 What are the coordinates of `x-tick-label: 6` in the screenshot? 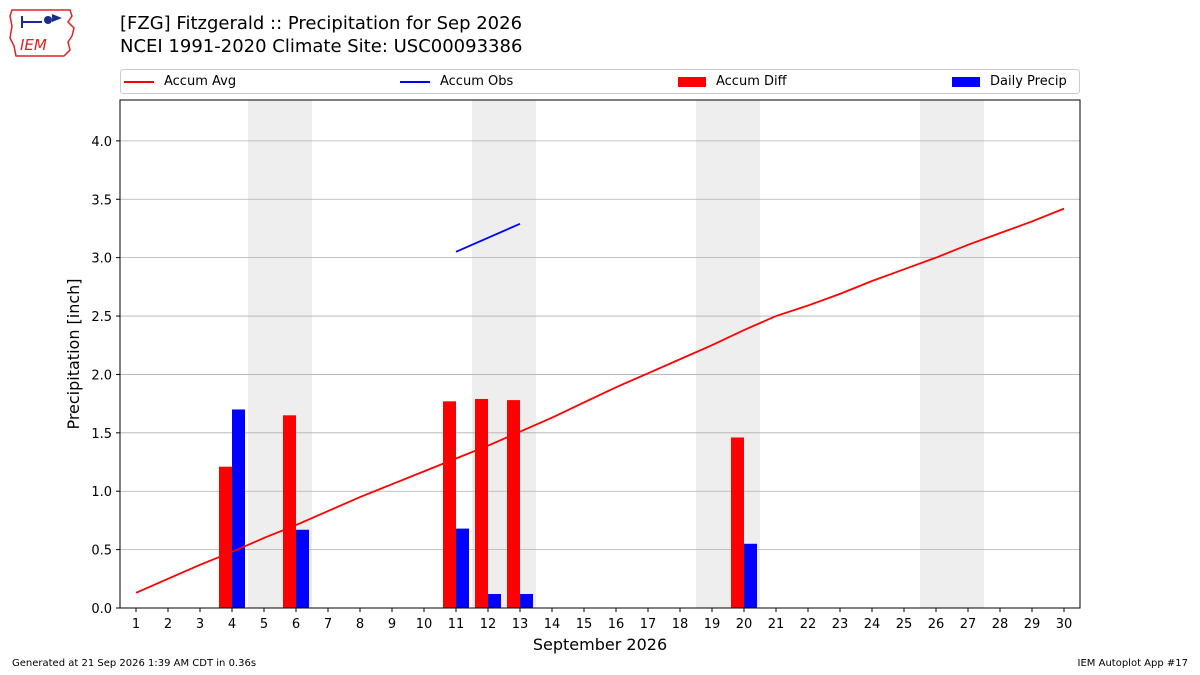 It's located at (296, 624).